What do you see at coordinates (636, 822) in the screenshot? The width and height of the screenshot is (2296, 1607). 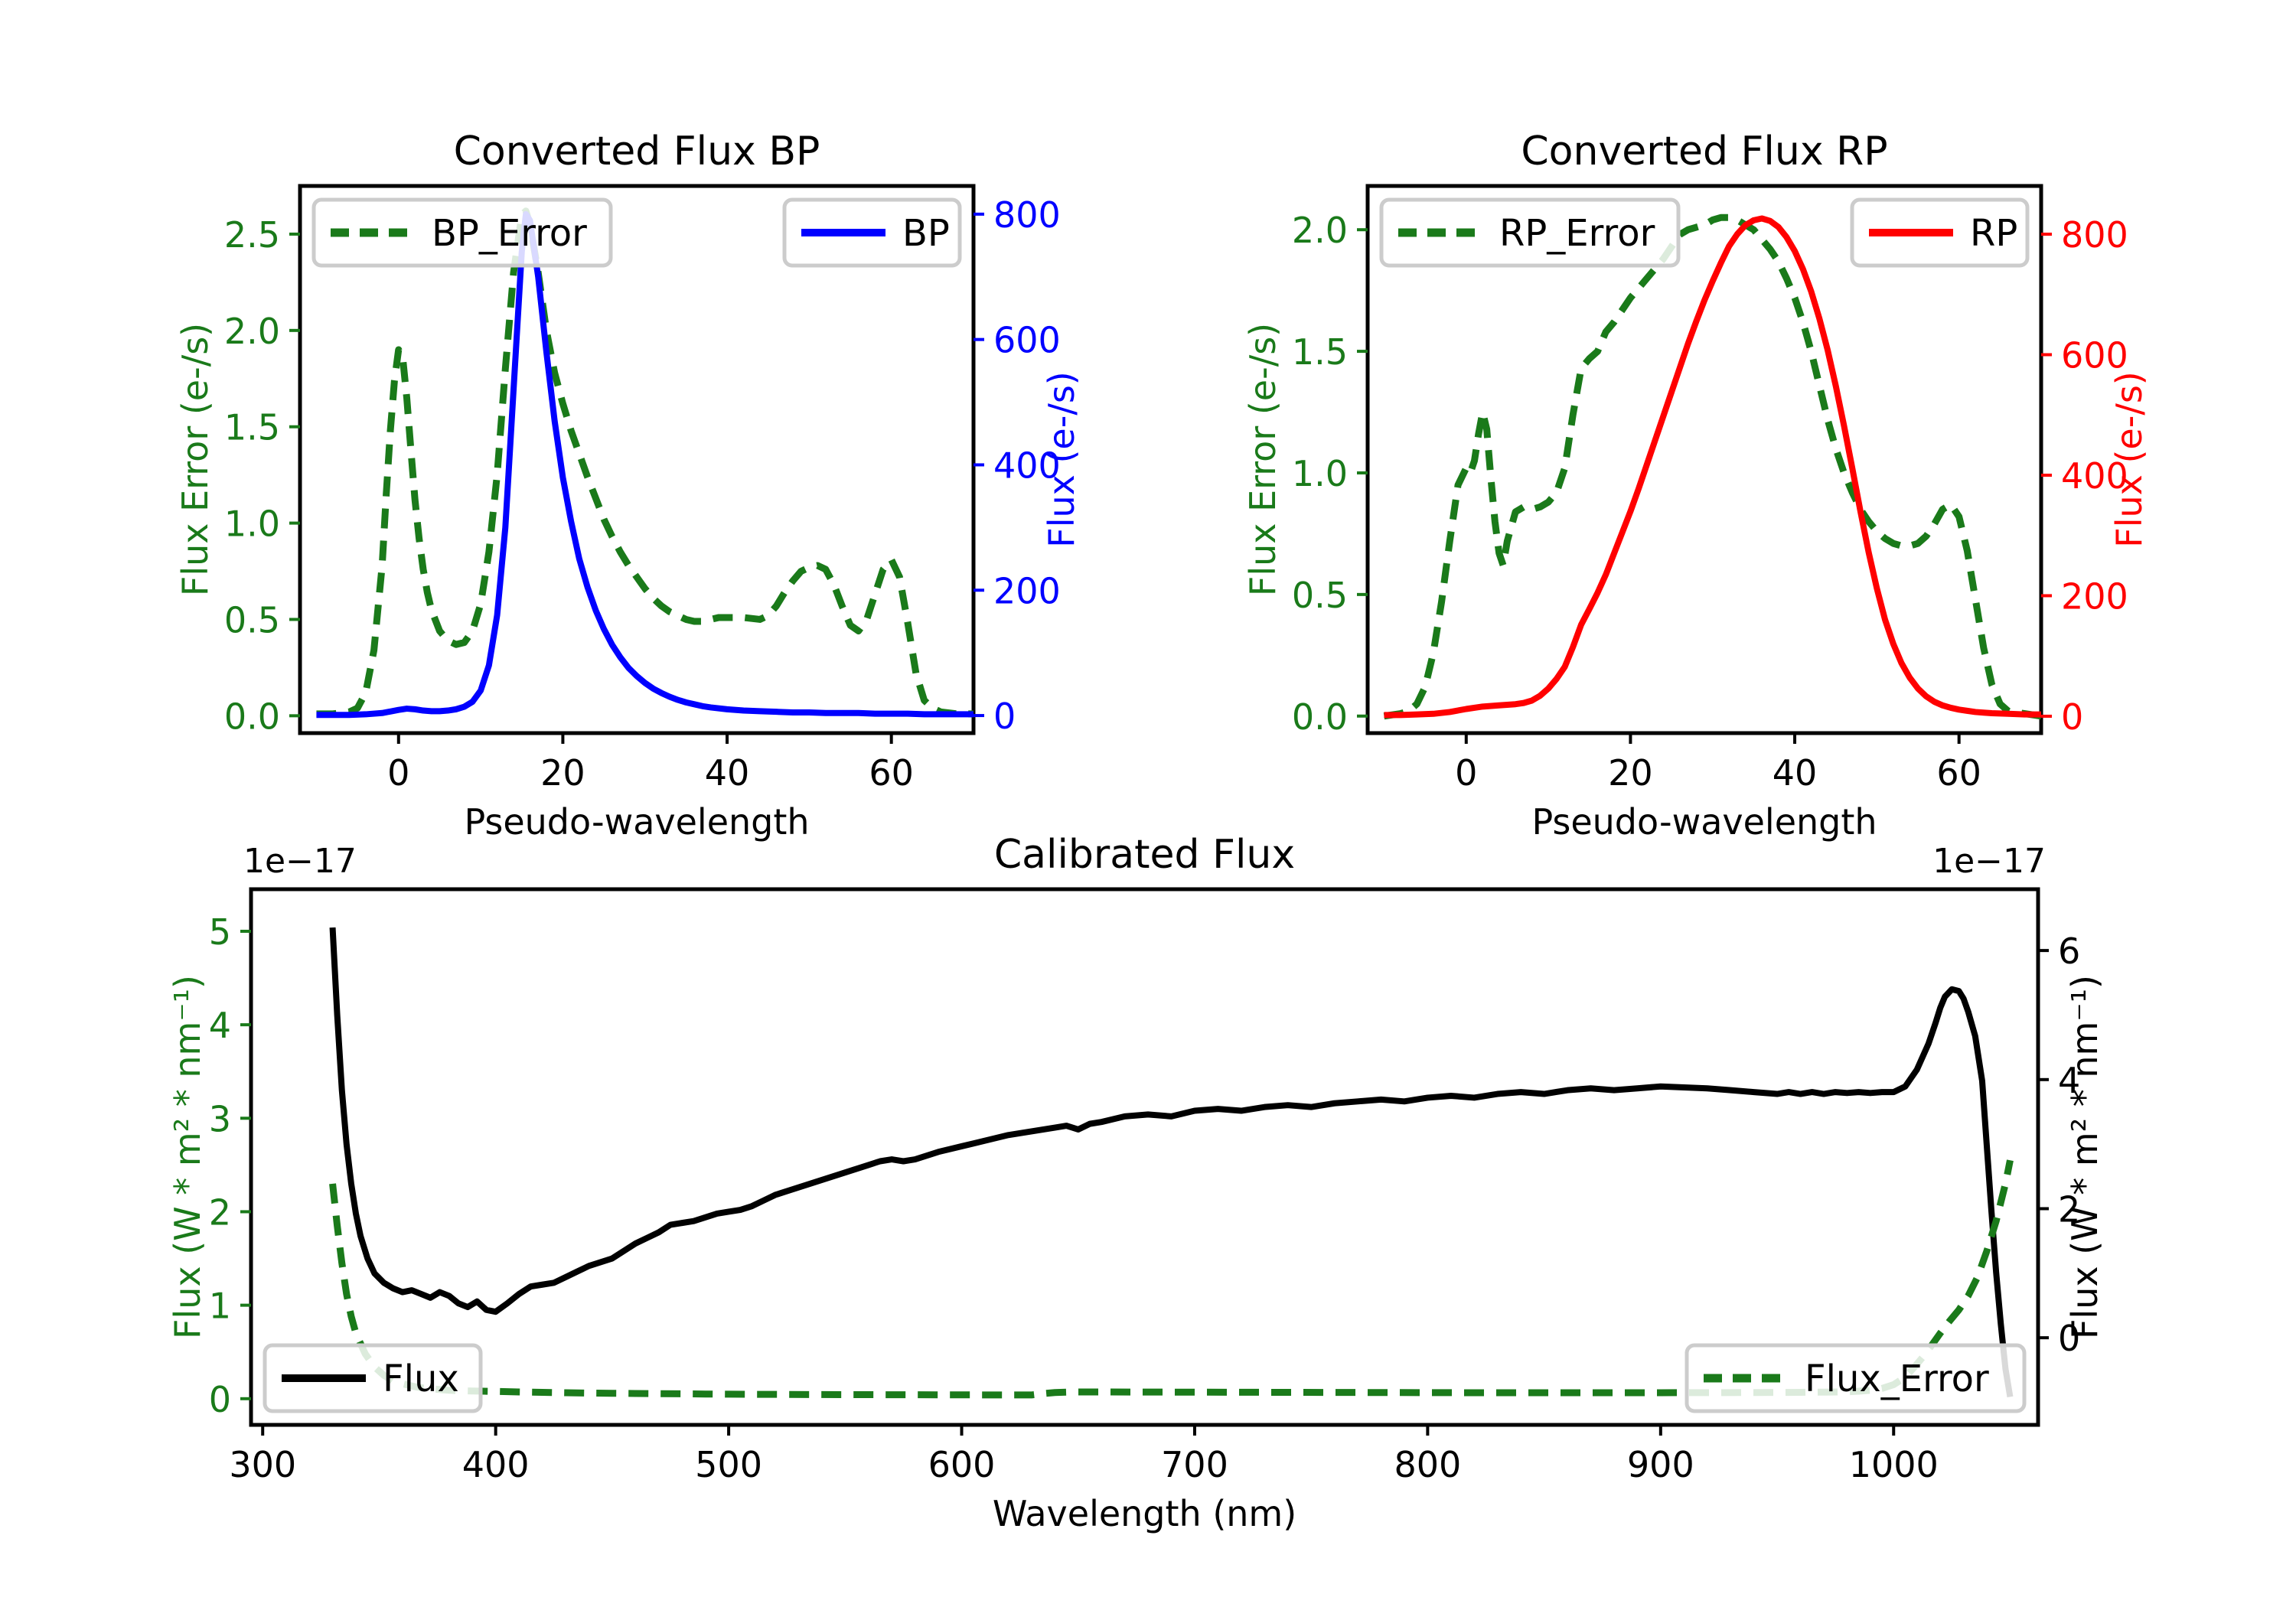 I see `x-axis-label-bp: Pseudo-wavelength` at bounding box center [636, 822].